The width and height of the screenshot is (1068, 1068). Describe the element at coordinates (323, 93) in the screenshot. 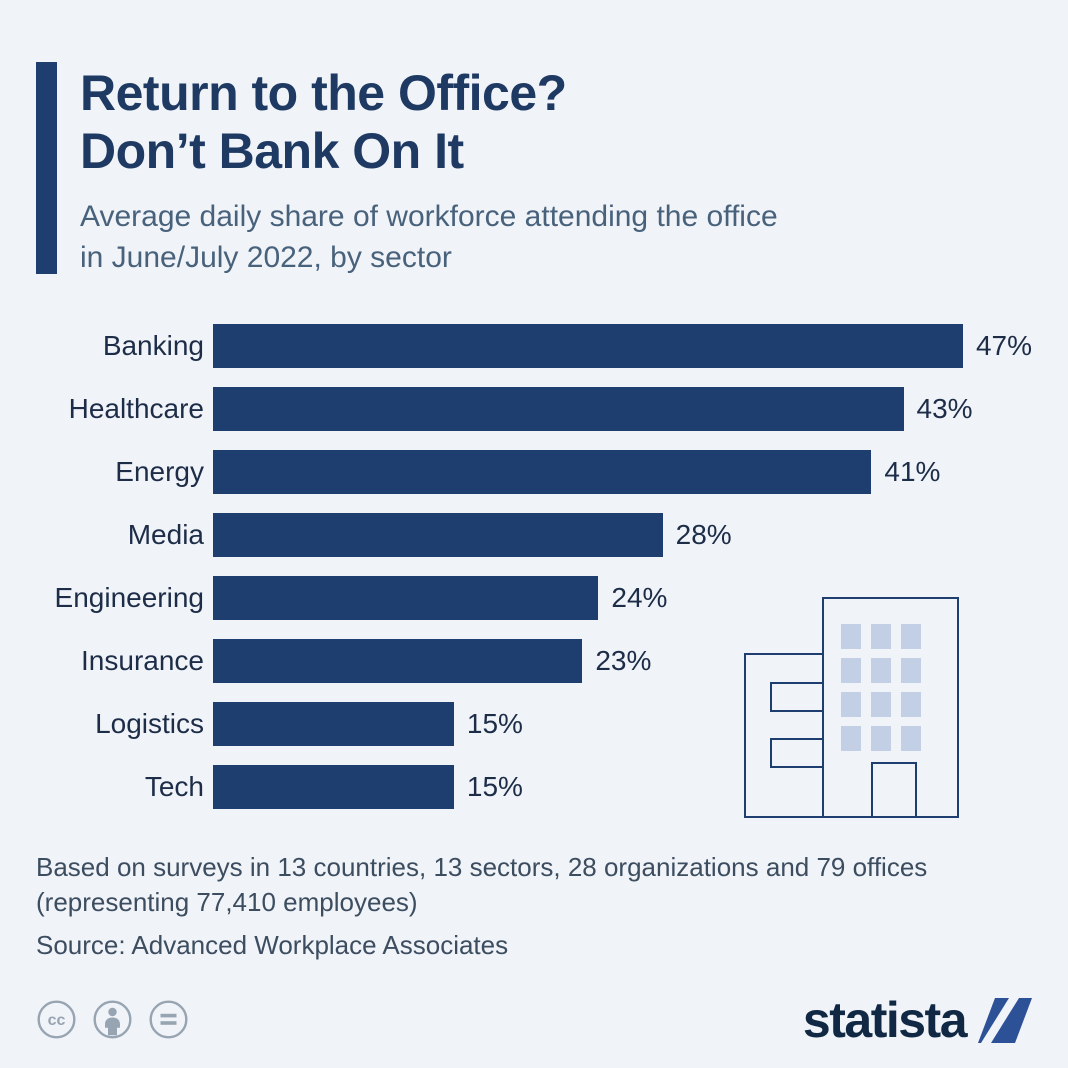

I see `title-line-1: Return to the Office?` at that location.